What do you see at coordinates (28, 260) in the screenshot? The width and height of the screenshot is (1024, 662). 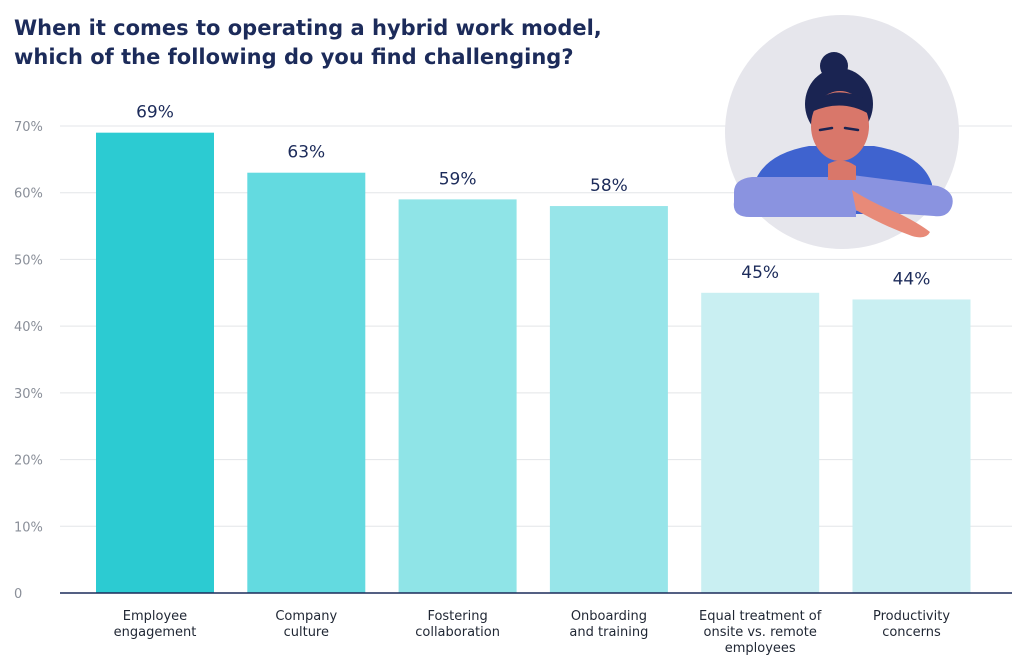 I see `y-tick-label: 50%` at bounding box center [28, 260].